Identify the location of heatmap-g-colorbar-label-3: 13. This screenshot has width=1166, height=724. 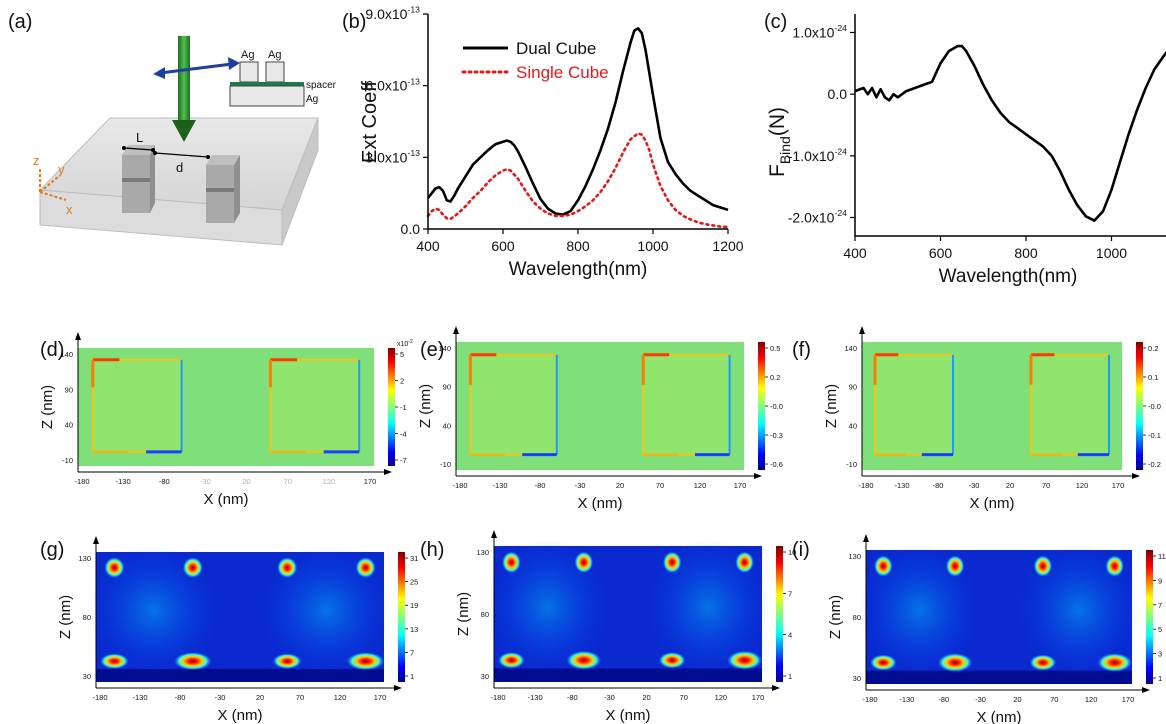
(414, 629).